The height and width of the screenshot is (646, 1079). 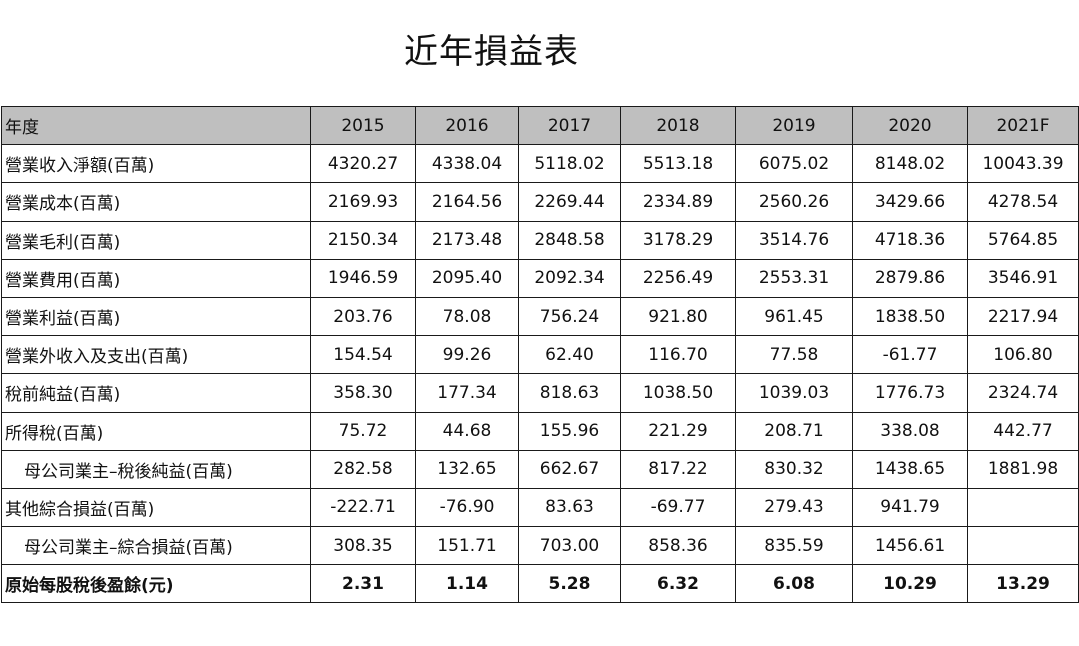 What do you see at coordinates (794, 393) in the screenshot?
I see `table-cell: 1039.03` at bounding box center [794, 393].